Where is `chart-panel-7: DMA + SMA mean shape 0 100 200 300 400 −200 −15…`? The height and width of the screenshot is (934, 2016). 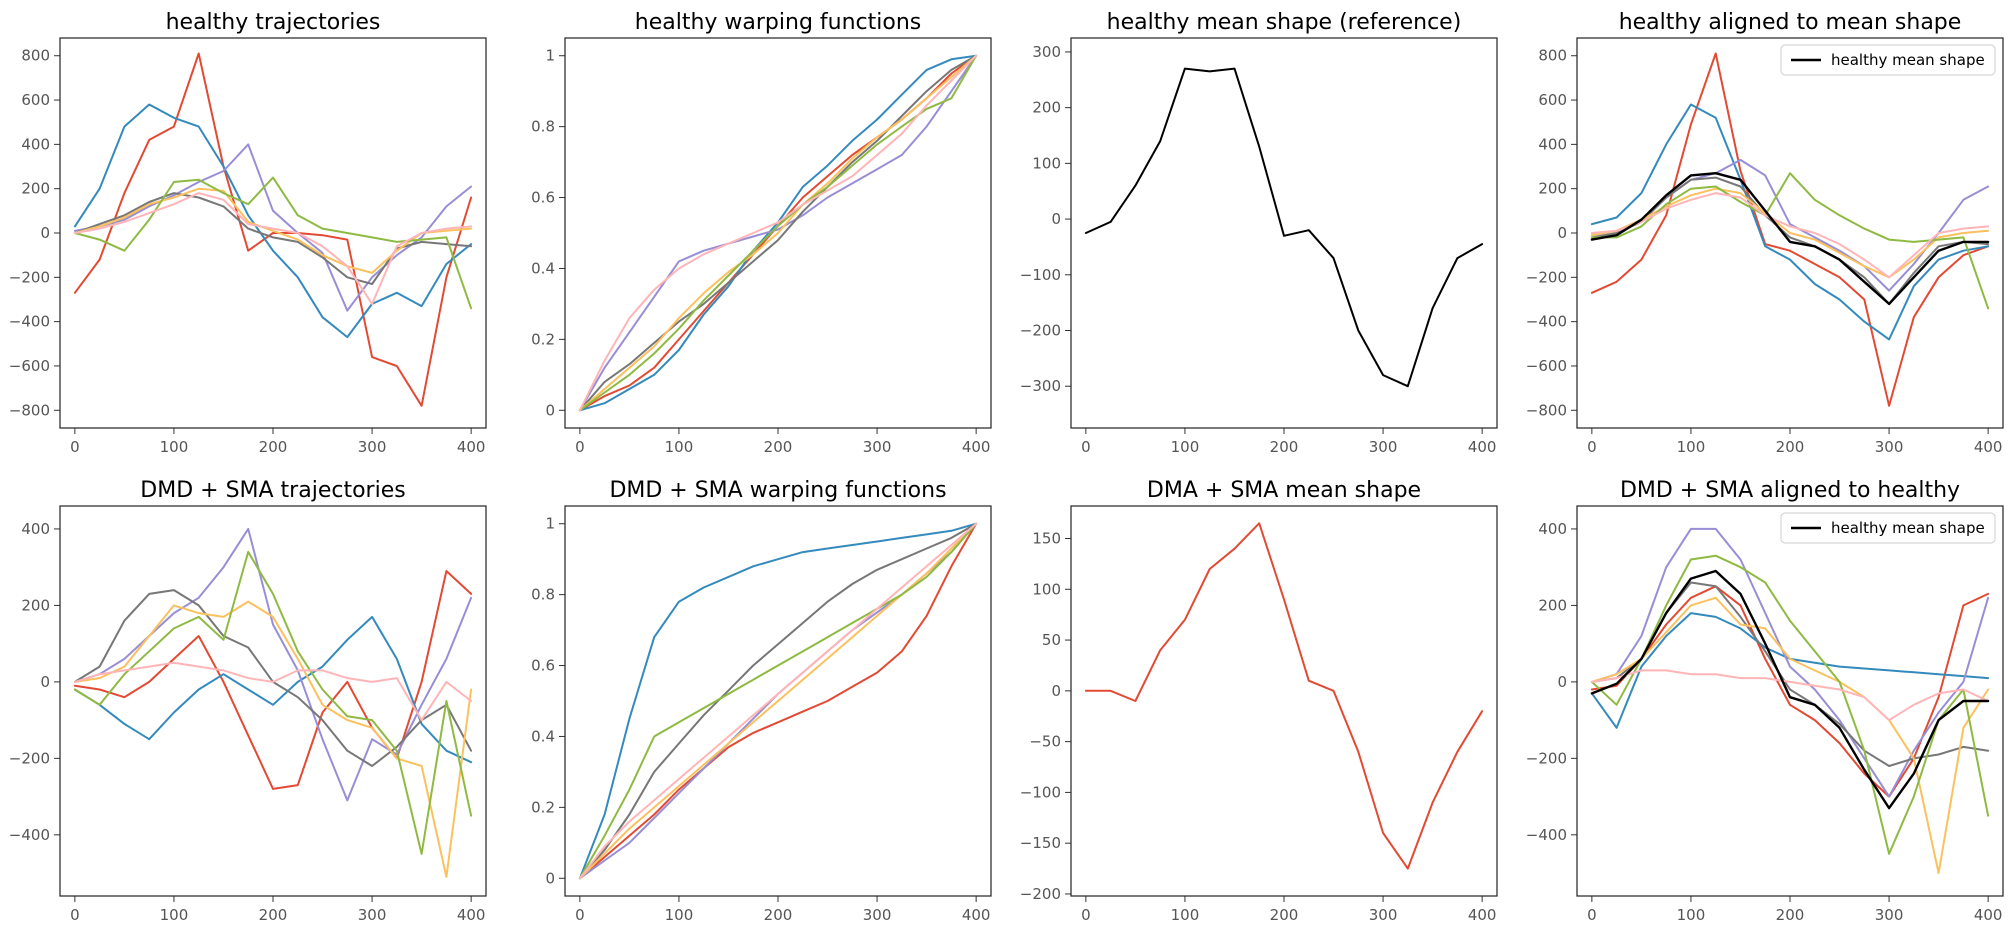 chart-panel-7: DMA + SMA mean shape 0 100 200 300 400 −200 −15… is located at coordinates (1259, 701).